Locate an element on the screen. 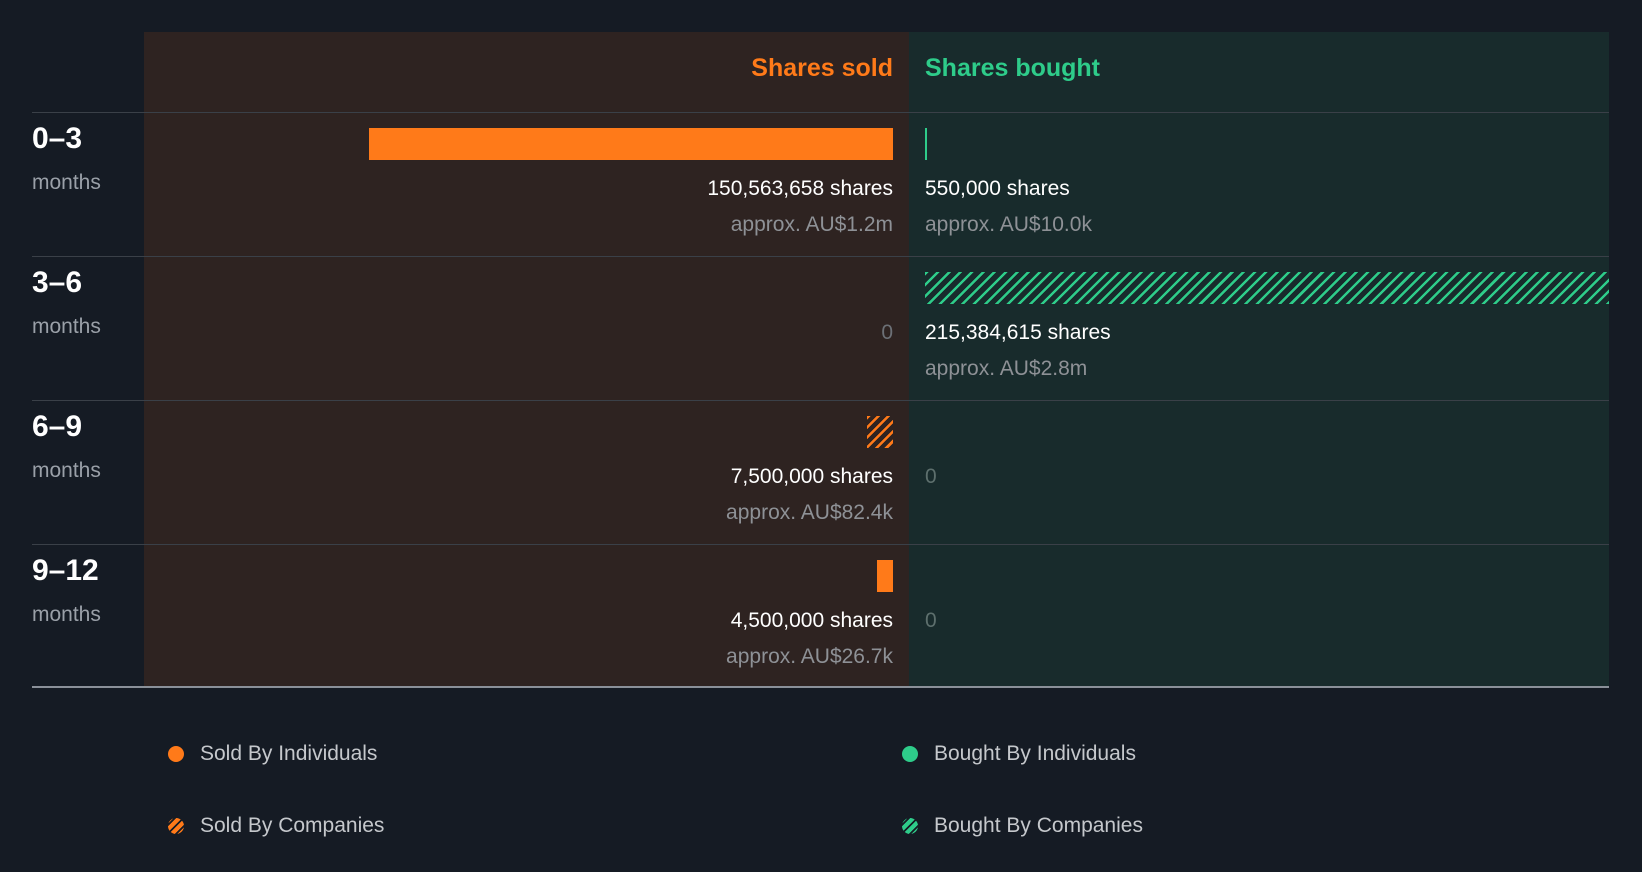 This screenshot has width=1642, height=872. period-label: 0–3 is located at coordinates (57, 138).